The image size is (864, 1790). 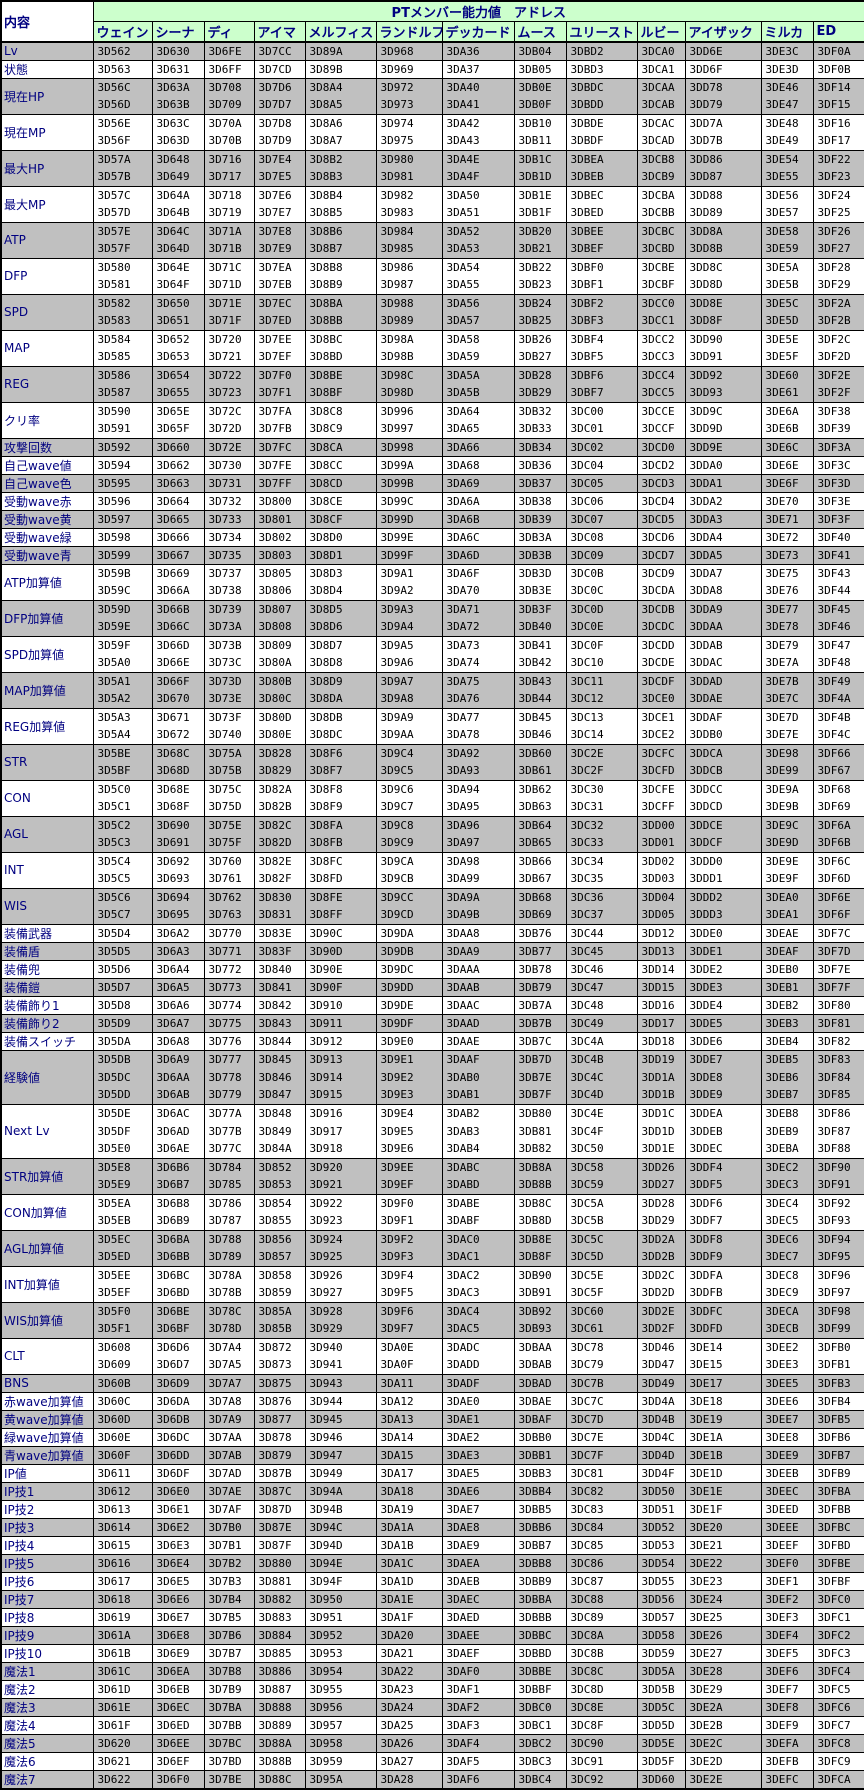 I want to click on address-cell: 3DC30, so click(x=601, y=788).